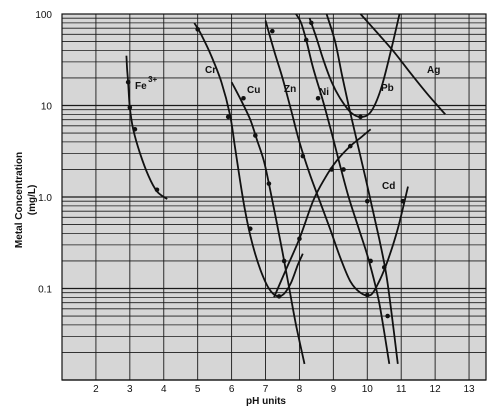 Image resolution: width=499 pixels, height=412 pixels. I want to click on series-line-cd, so click(362, 189).